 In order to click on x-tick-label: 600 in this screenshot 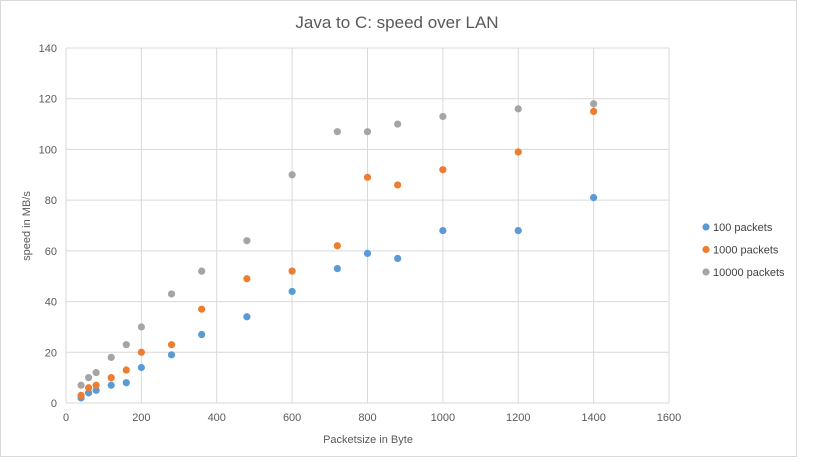, I will do `click(292, 418)`.